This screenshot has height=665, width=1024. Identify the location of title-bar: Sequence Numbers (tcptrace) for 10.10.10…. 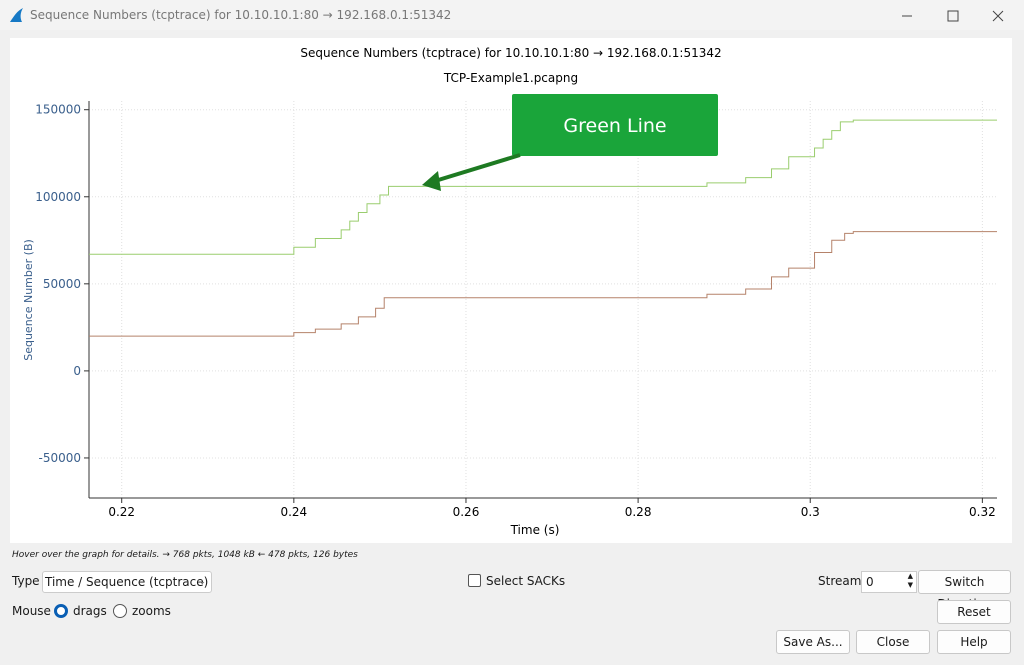
(512, 15).